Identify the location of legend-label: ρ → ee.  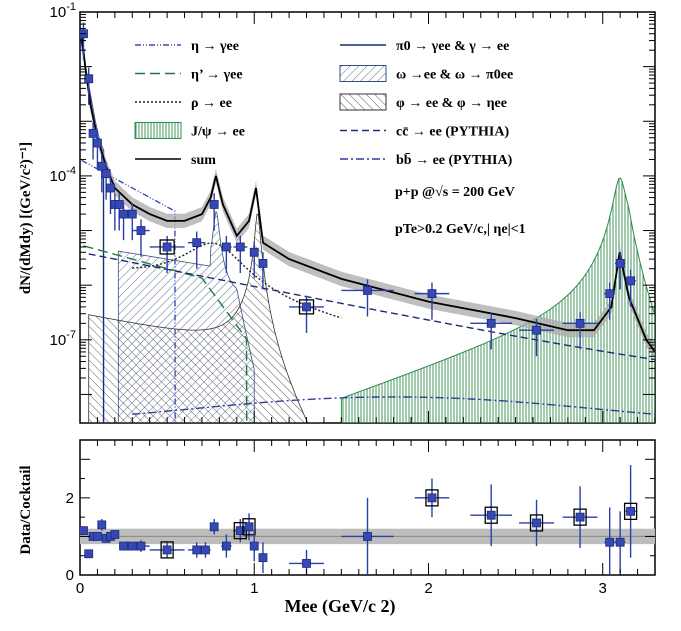
(211, 103).